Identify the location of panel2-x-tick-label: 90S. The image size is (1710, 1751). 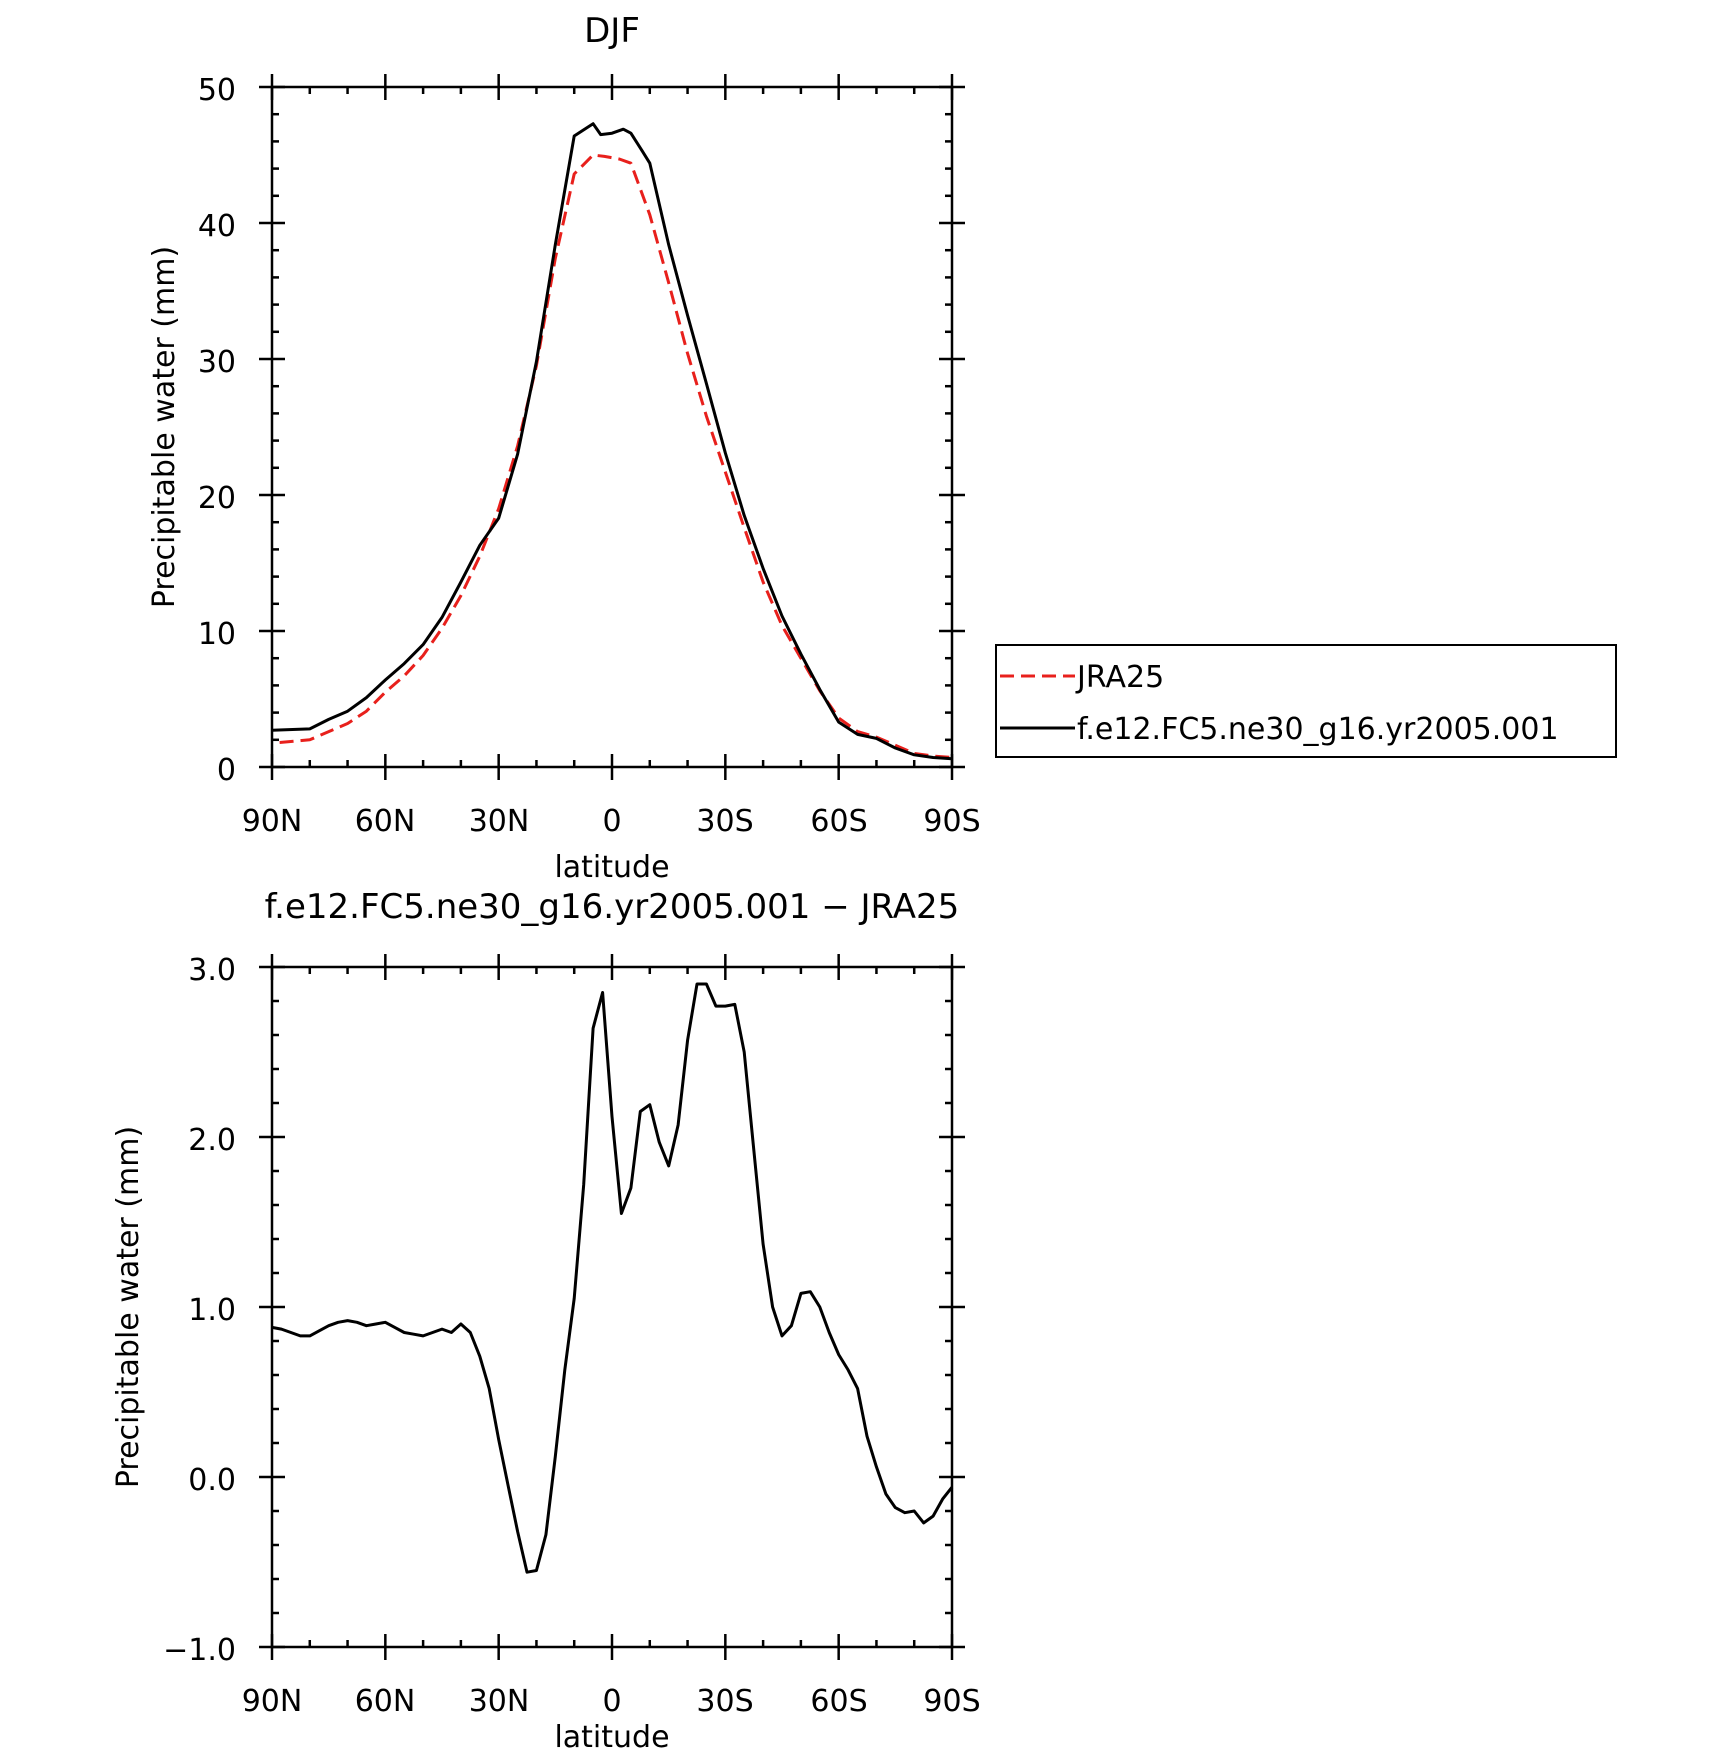
(951, 1701).